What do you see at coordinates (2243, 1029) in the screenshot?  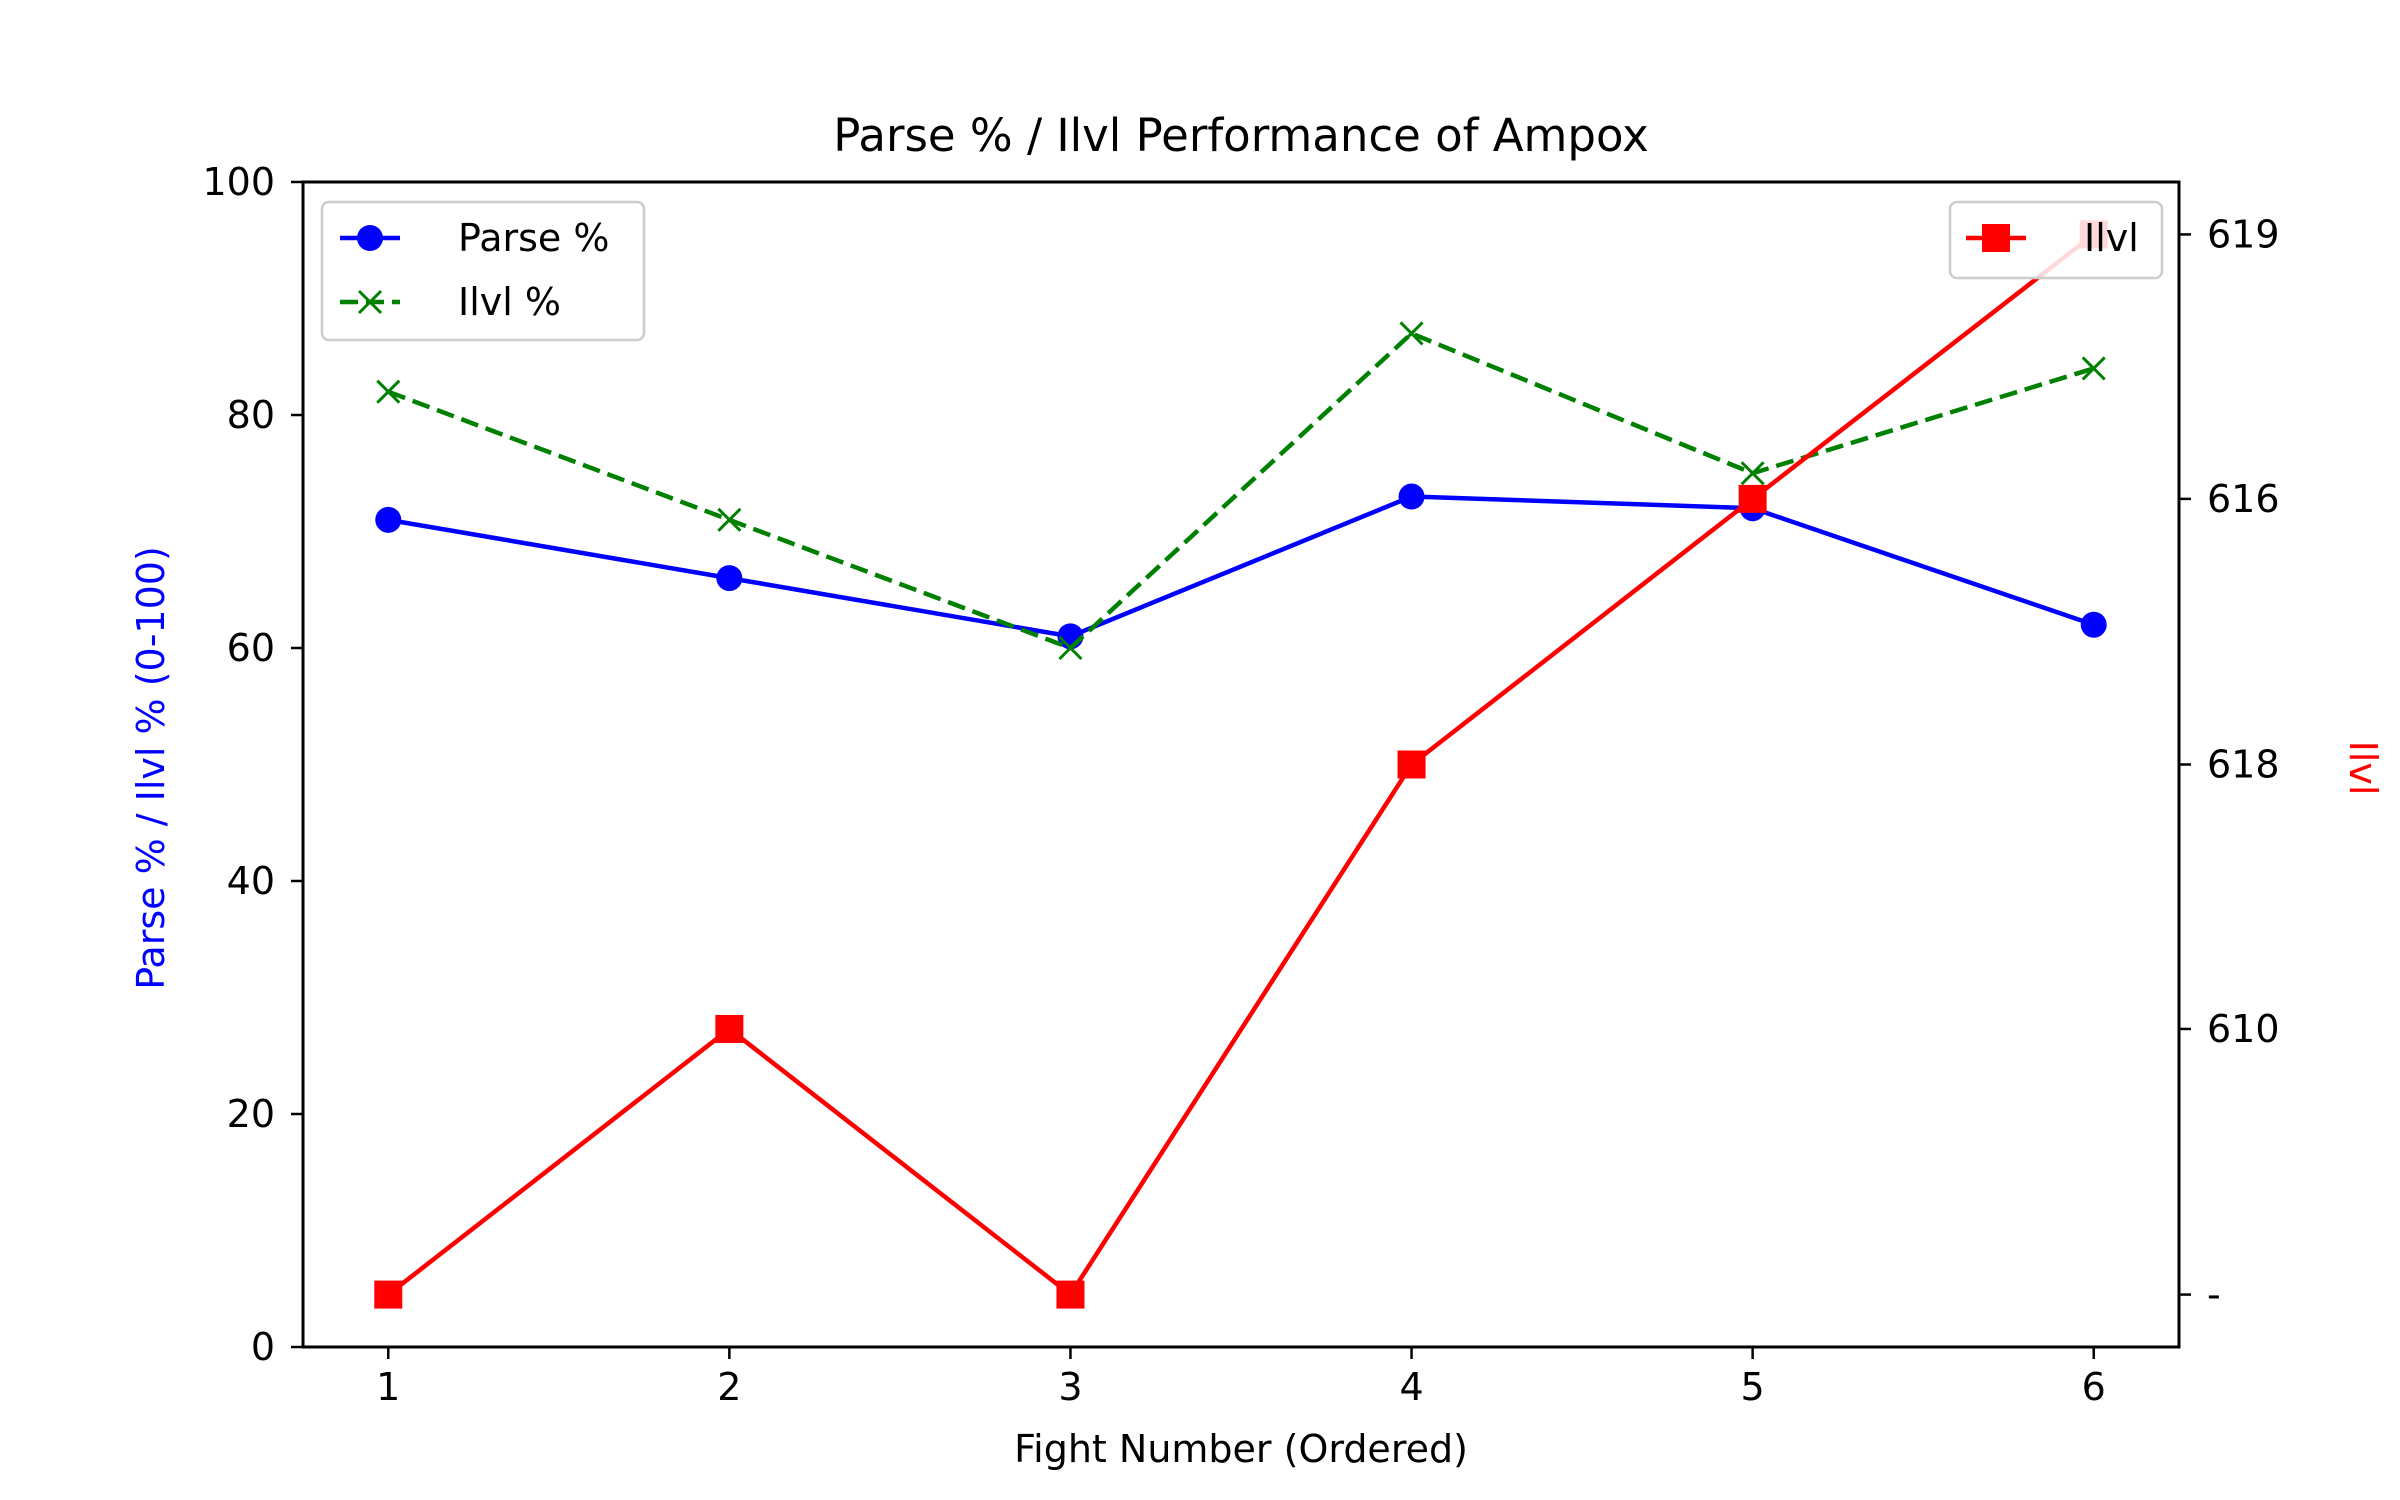 I see `y-tick-label-right: 610` at bounding box center [2243, 1029].